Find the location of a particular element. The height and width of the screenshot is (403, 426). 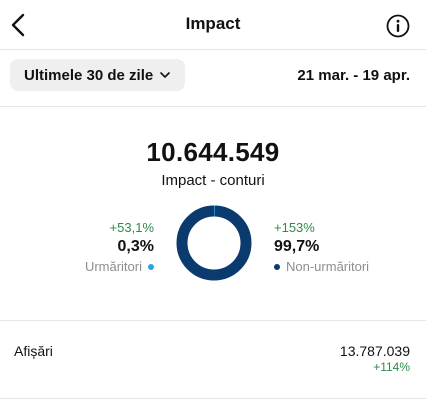

info-button is located at coordinates (398, 26).